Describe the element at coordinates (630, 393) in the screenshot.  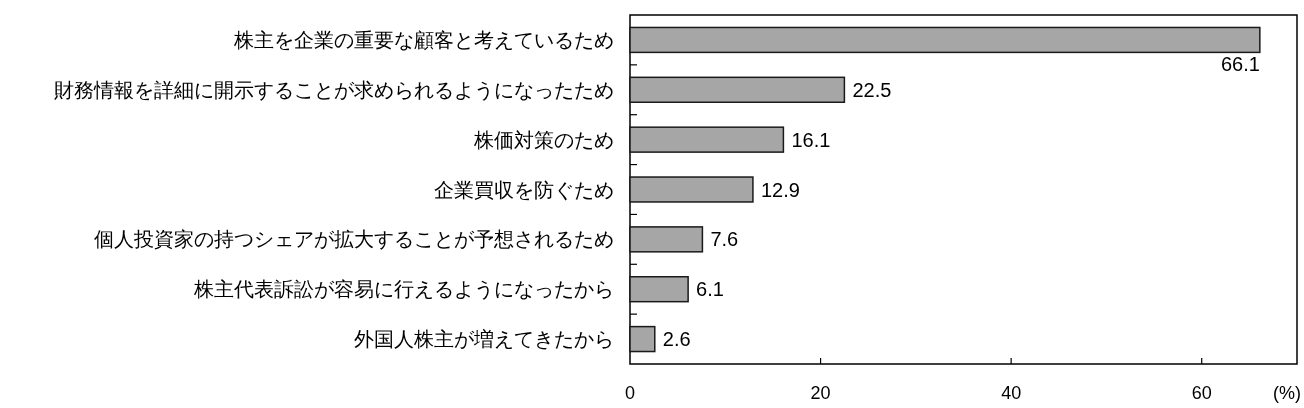
I see `x-tick-label: 0` at that location.